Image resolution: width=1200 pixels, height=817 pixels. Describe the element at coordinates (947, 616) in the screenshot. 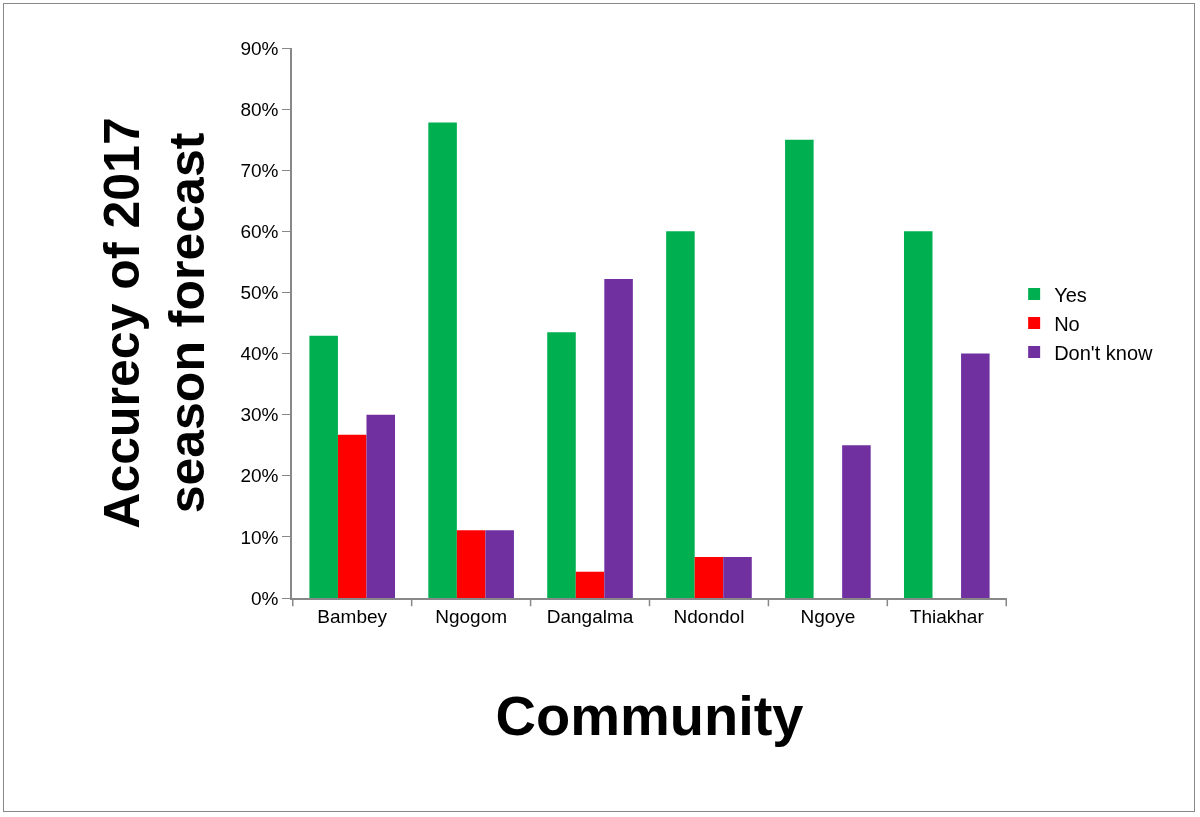

I see `x-tick-label: Thiakhar` at that location.